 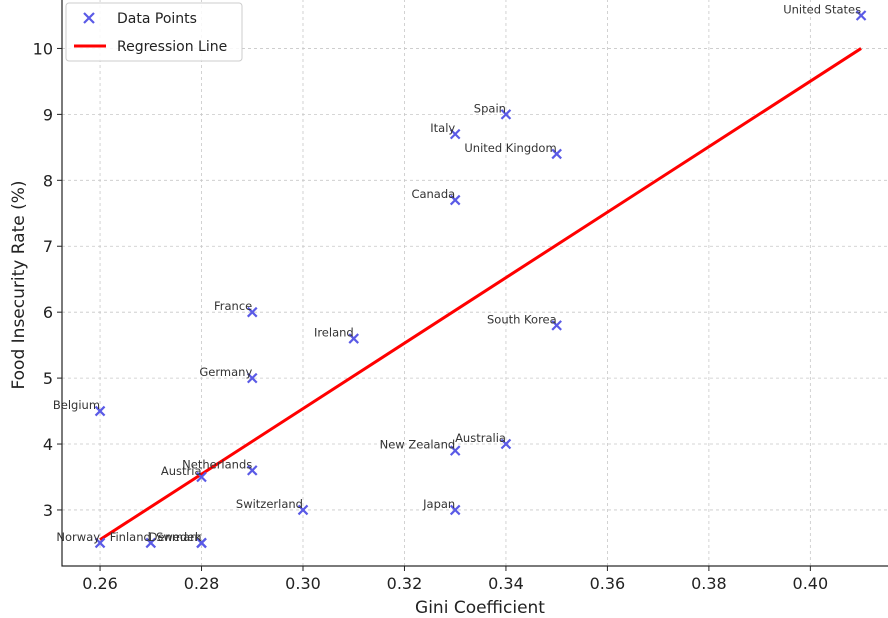 What do you see at coordinates (418, 445) in the screenshot?
I see `data-point-label: New Zealand` at bounding box center [418, 445].